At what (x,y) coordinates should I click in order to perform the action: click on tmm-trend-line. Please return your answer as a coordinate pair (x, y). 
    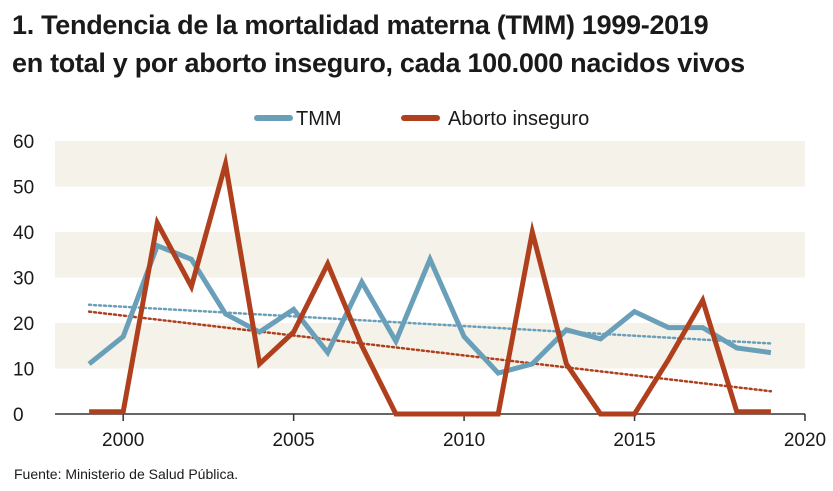
    Looking at the image, I should click on (430, 324).